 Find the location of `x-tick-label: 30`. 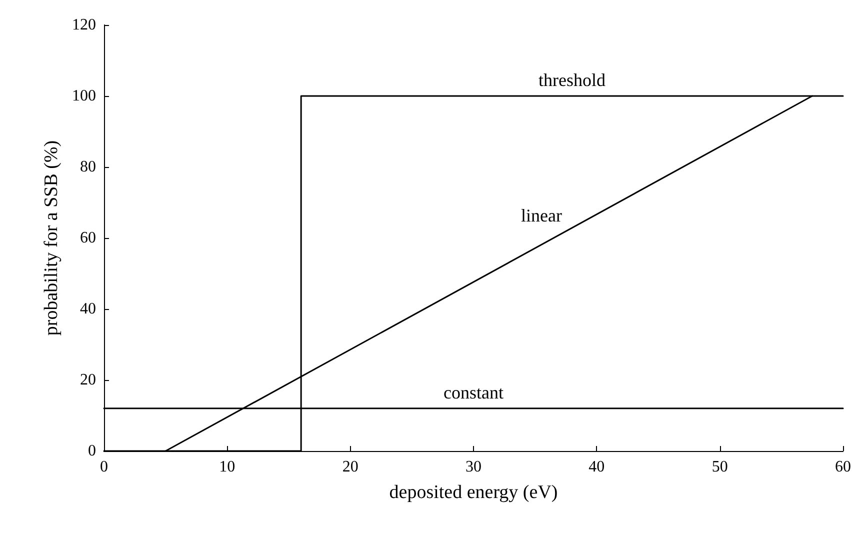

x-tick-label: 30 is located at coordinates (474, 467).